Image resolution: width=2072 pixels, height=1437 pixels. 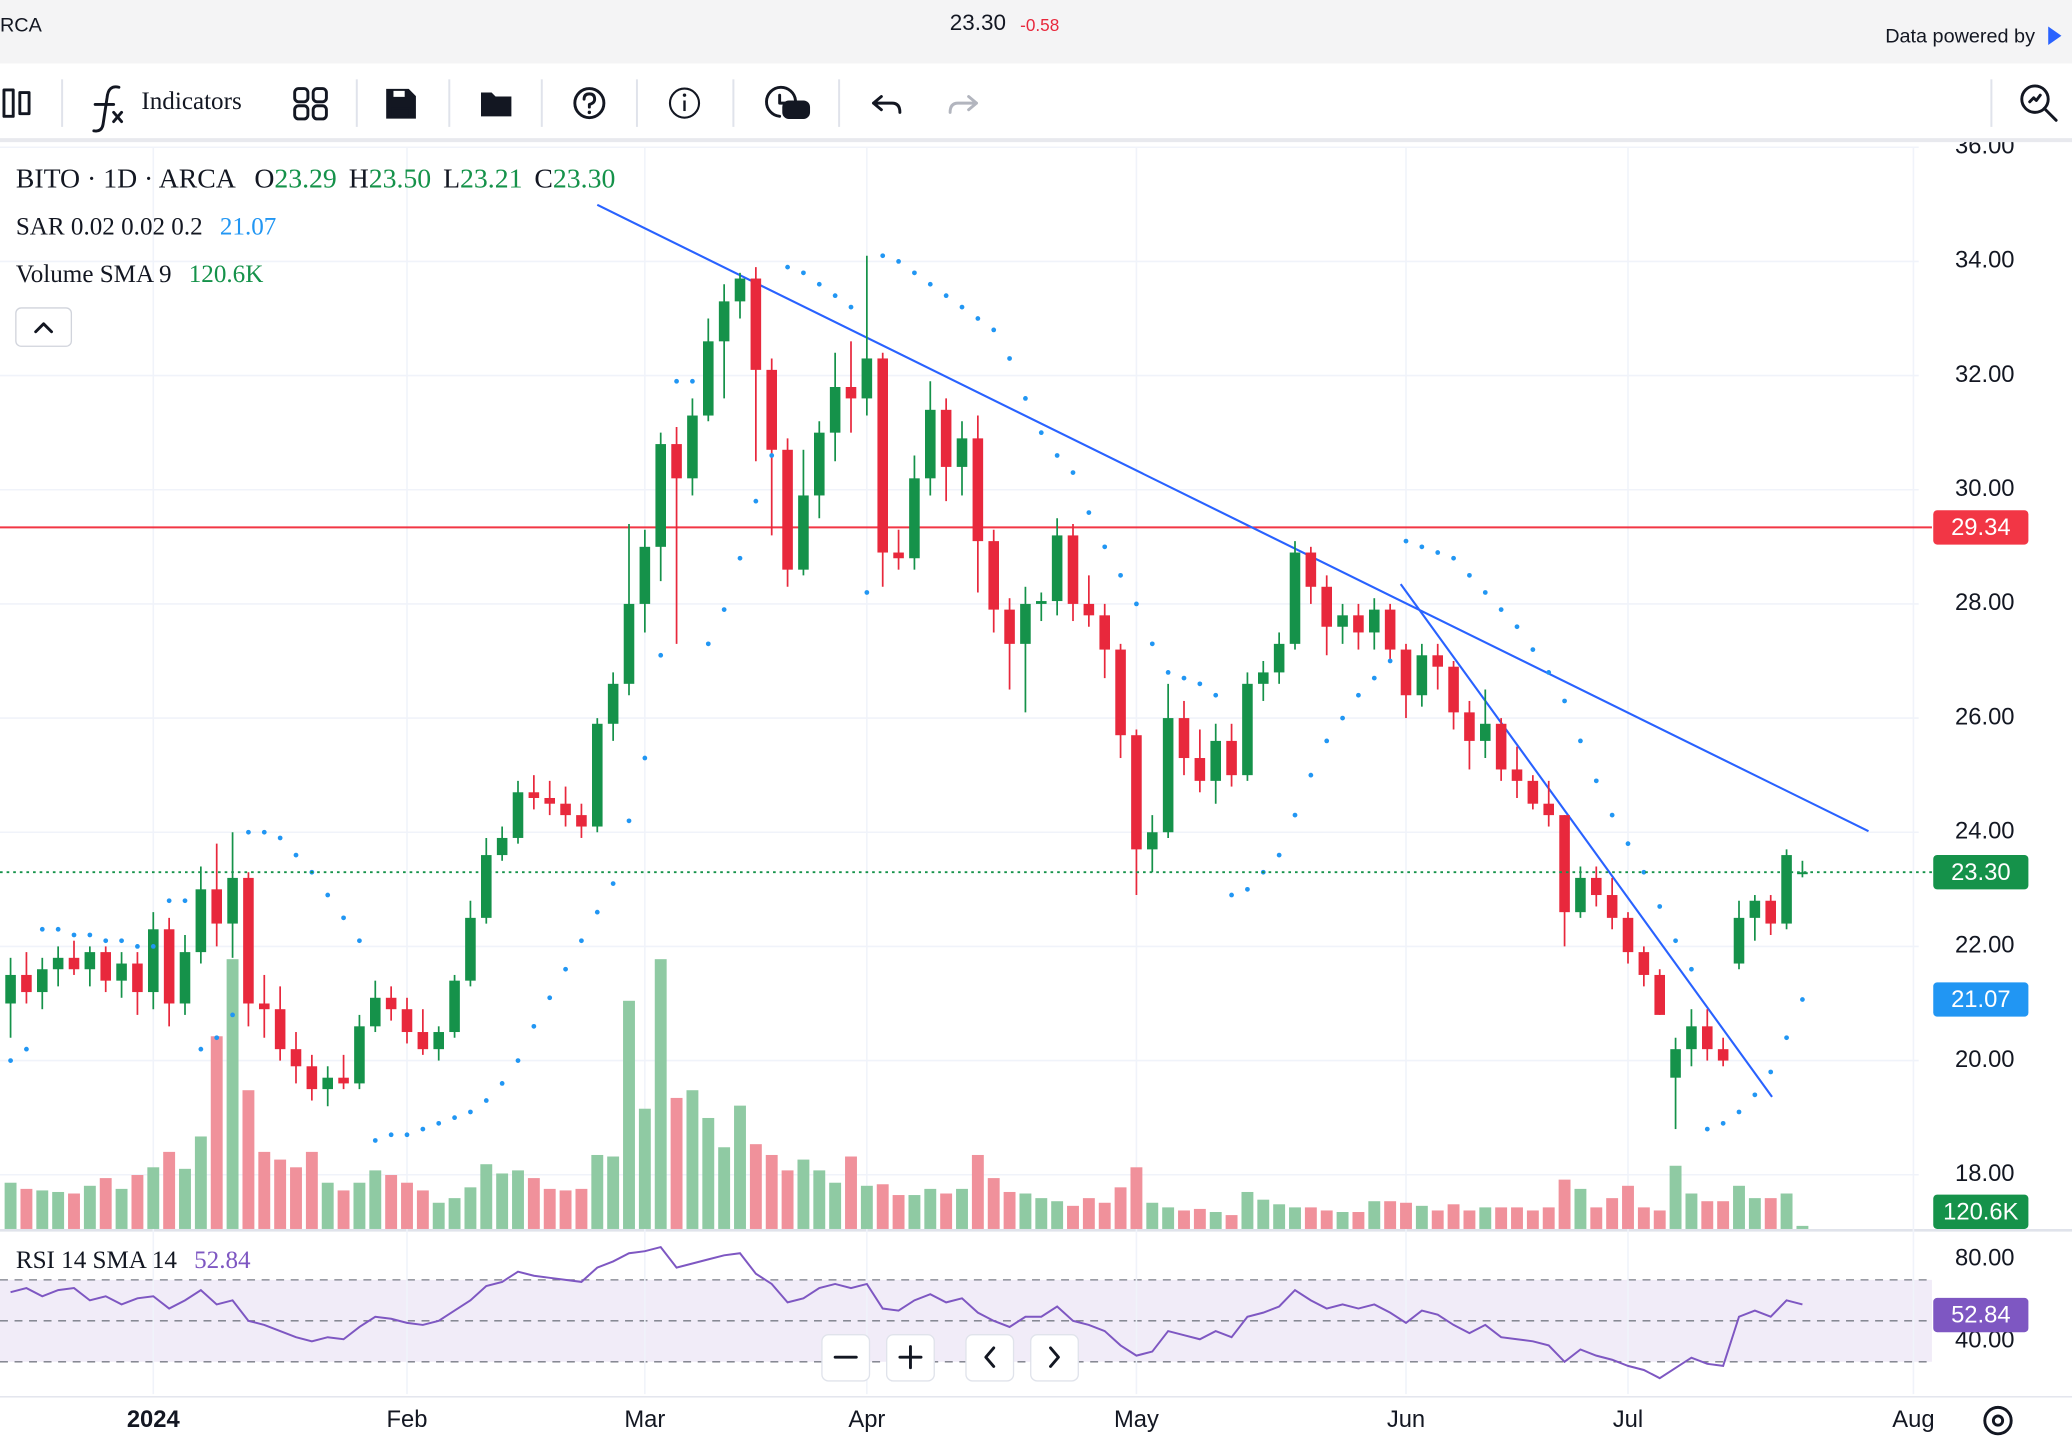 What do you see at coordinates (310, 104) in the screenshot?
I see `layout-button` at bounding box center [310, 104].